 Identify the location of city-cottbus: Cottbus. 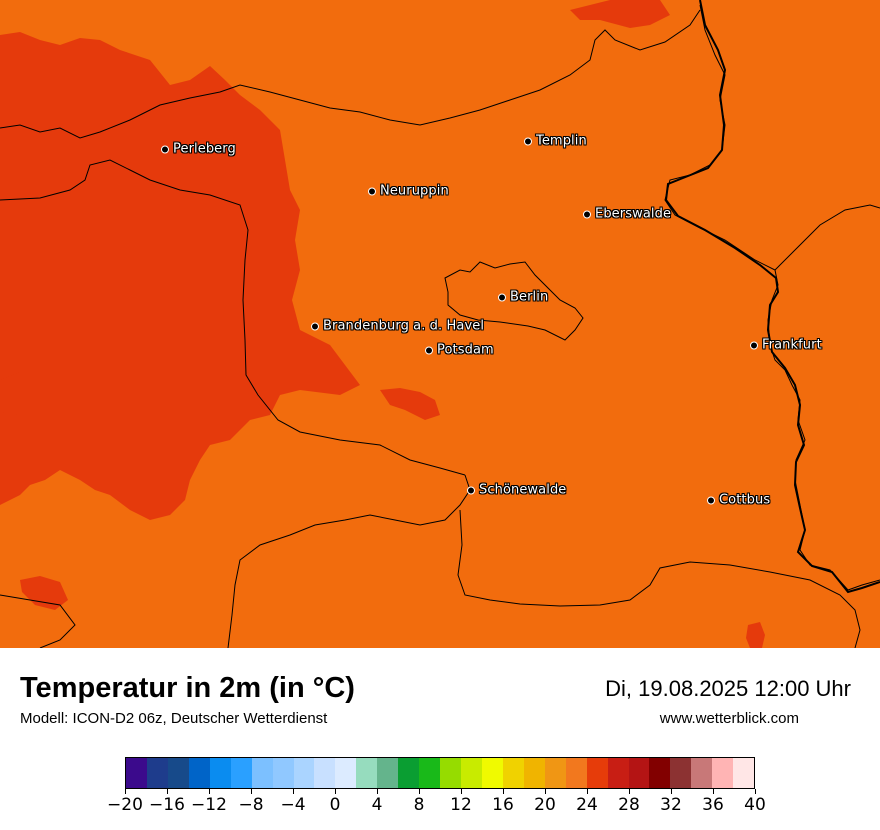
(738, 500).